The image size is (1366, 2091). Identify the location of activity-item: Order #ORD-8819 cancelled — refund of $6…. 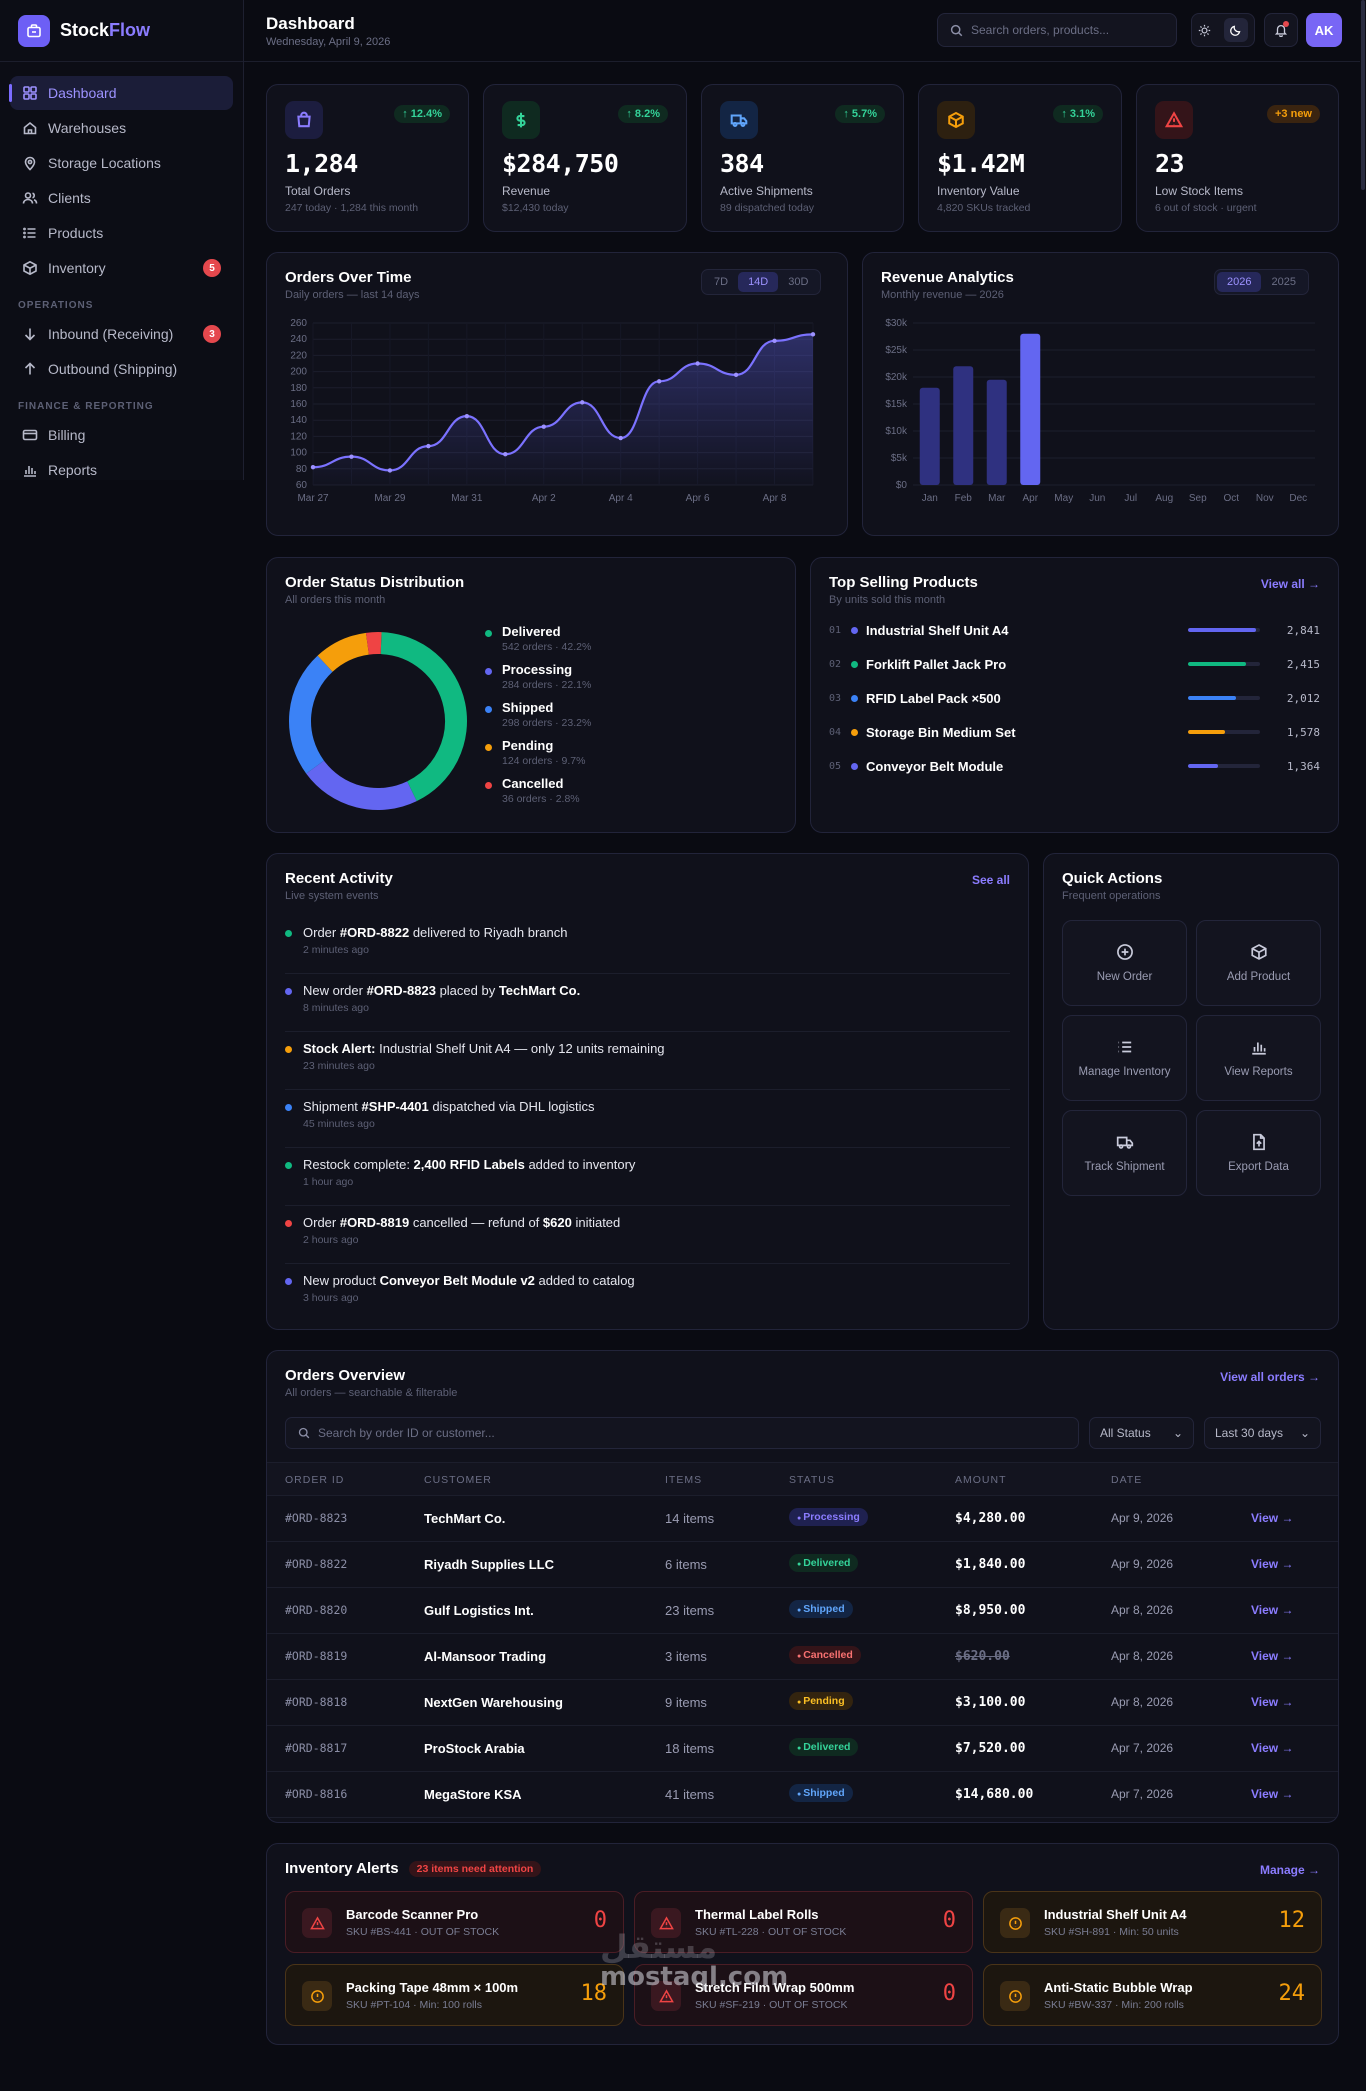
(647, 1235).